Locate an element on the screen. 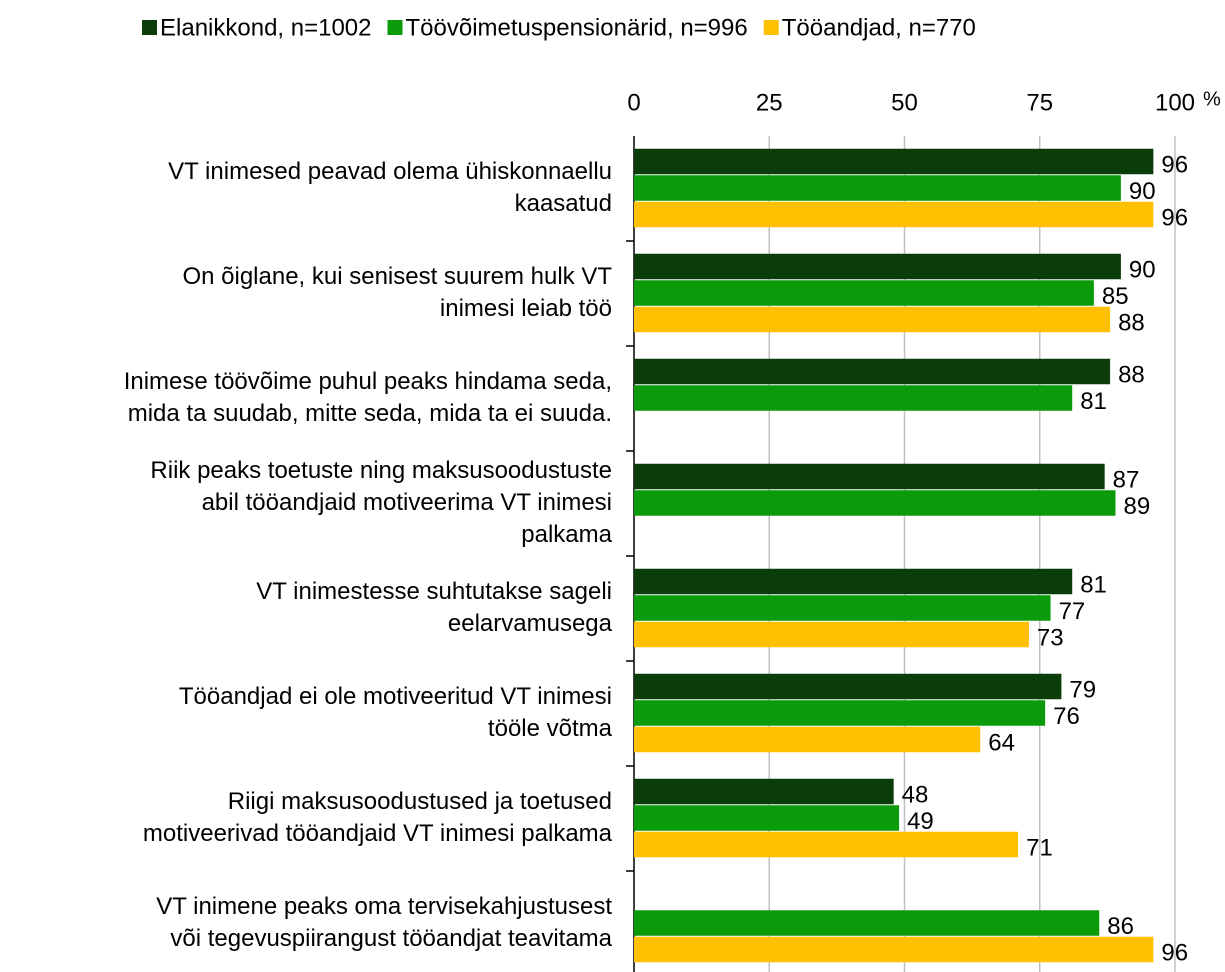  value-label: 49 is located at coordinates (920, 821).